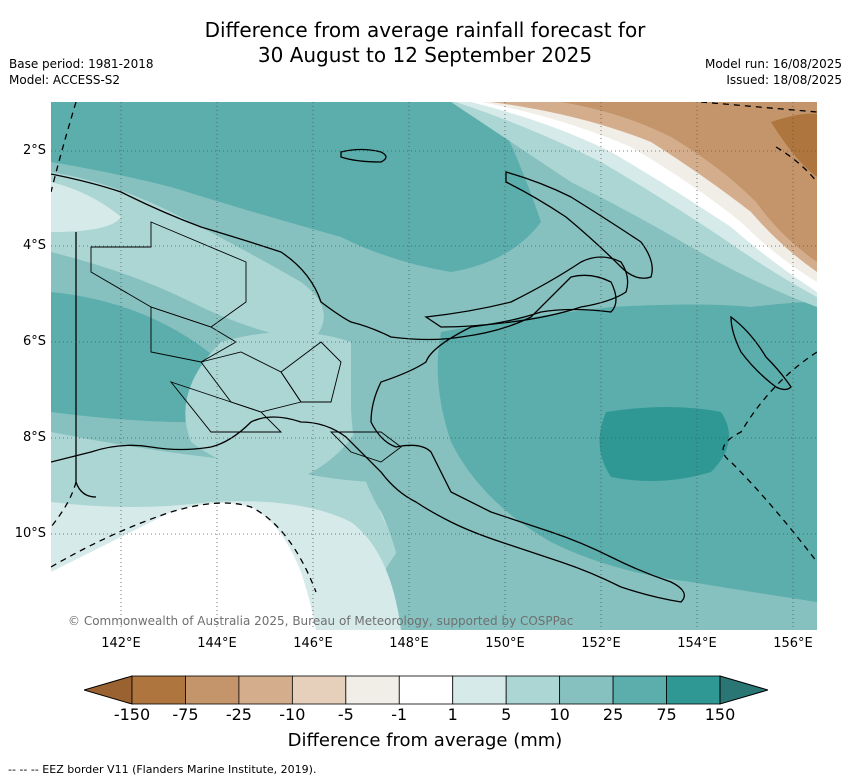  I want to click on colorbar-tick-label: 25, so click(613, 714).